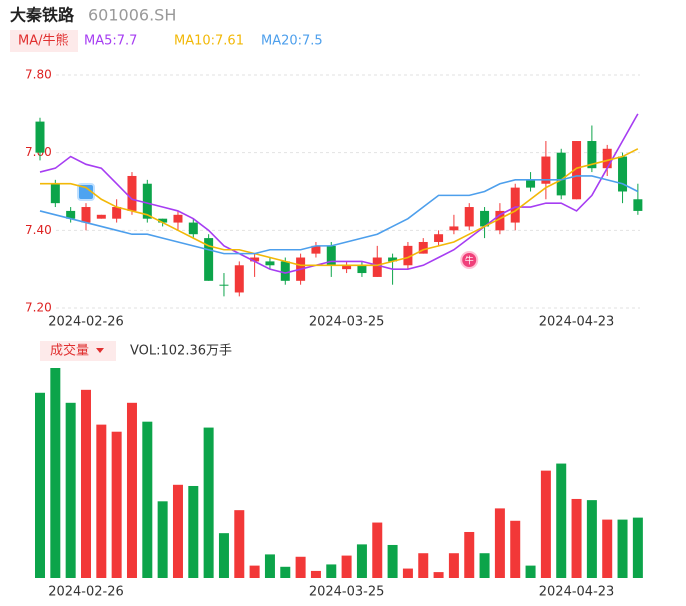 This screenshot has height=606, width=686. I want to click on ma-line, so click(339, 215).